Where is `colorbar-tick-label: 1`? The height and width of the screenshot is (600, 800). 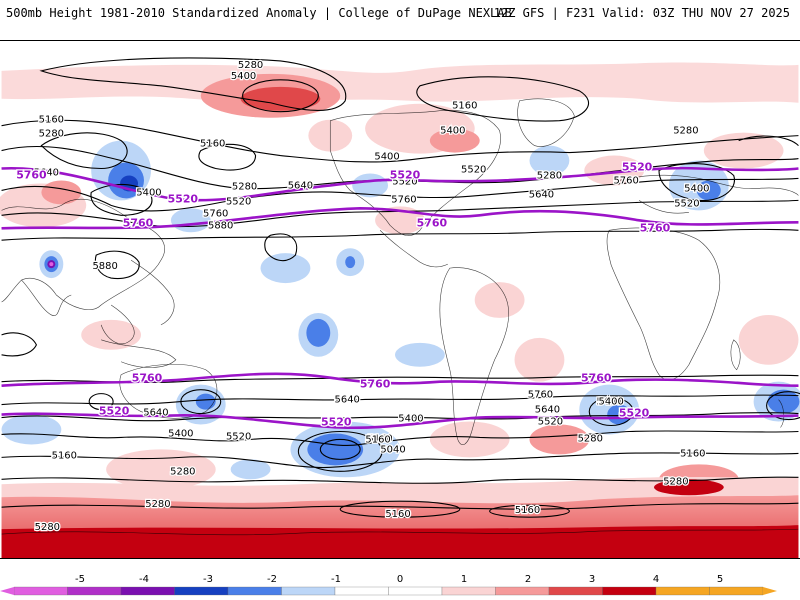
colorbar-tick-label: 1 is located at coordinates (464, 579).